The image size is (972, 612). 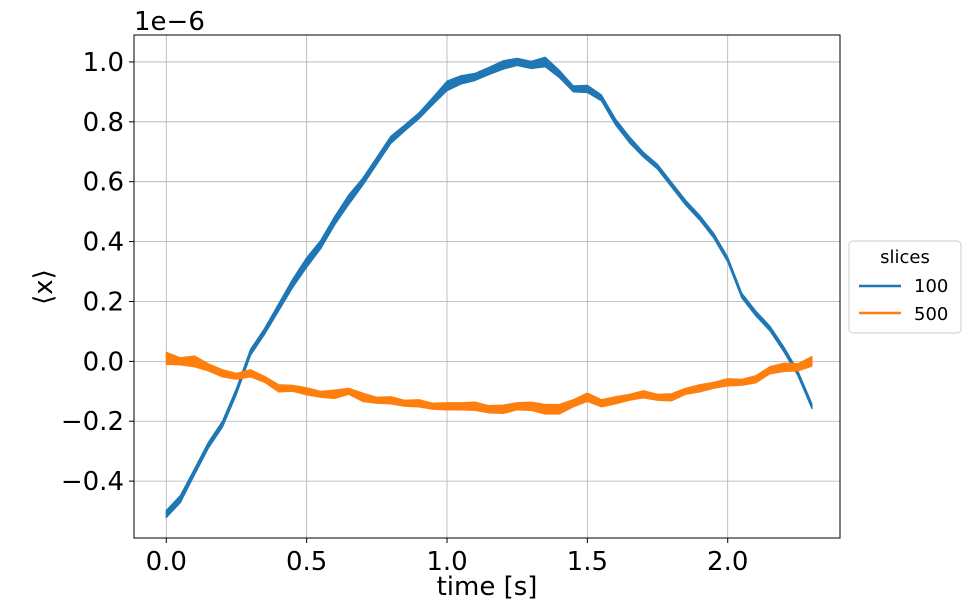 I want to click on legend-title: slices, so click(x=905, y=257).